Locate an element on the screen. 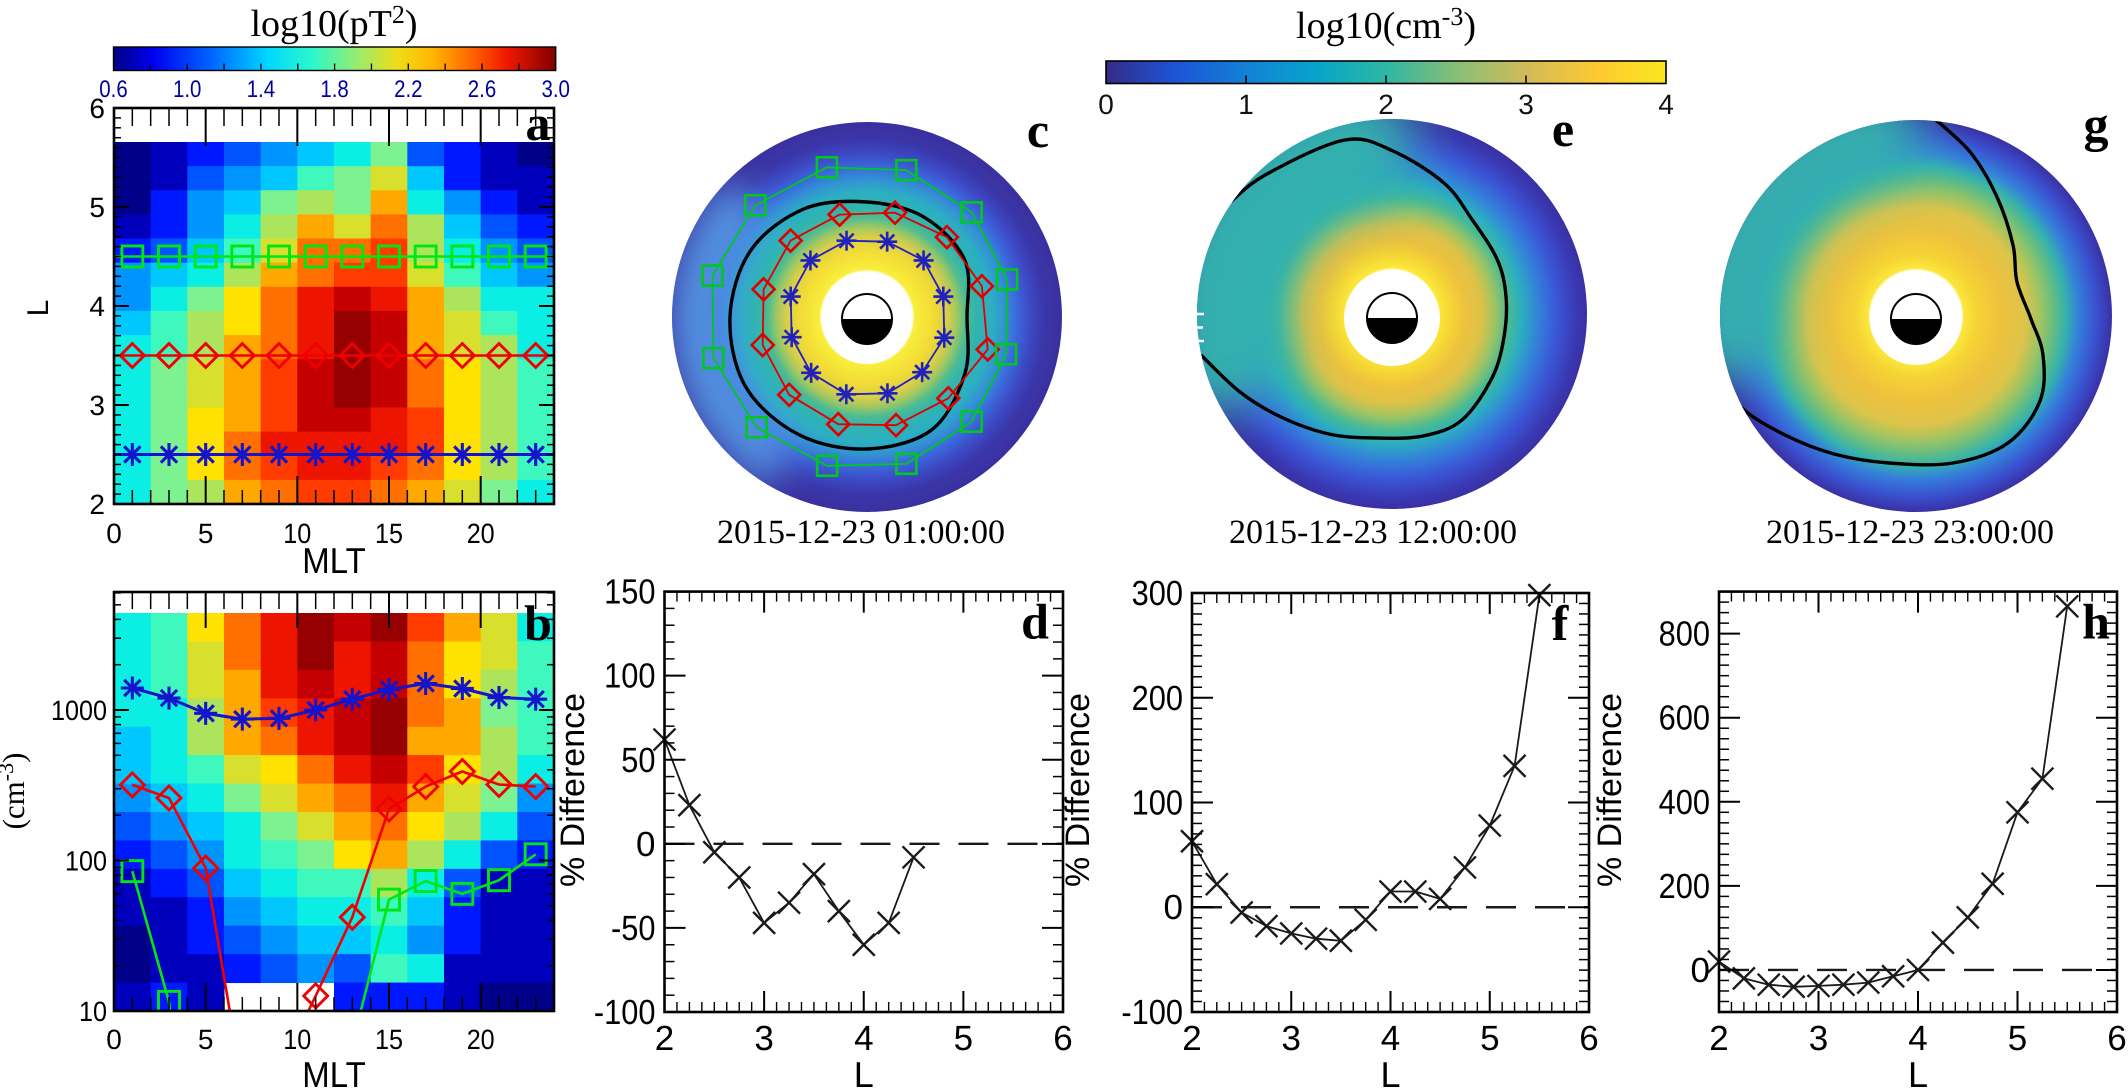  svg-text: 150 is located at coordinates (629, 592).